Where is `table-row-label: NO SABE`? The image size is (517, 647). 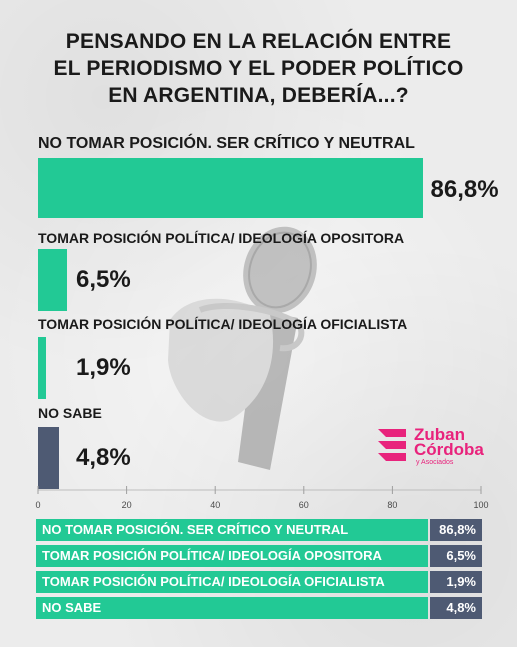 table-row-label: NO SABE is located at coordinates (232, 608).